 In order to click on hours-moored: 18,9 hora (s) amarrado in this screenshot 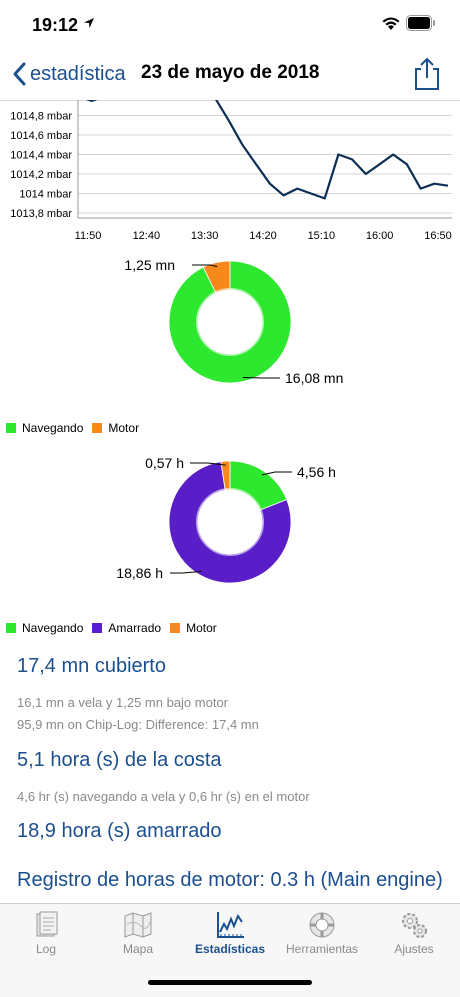, I will do `click(119, 831)`.